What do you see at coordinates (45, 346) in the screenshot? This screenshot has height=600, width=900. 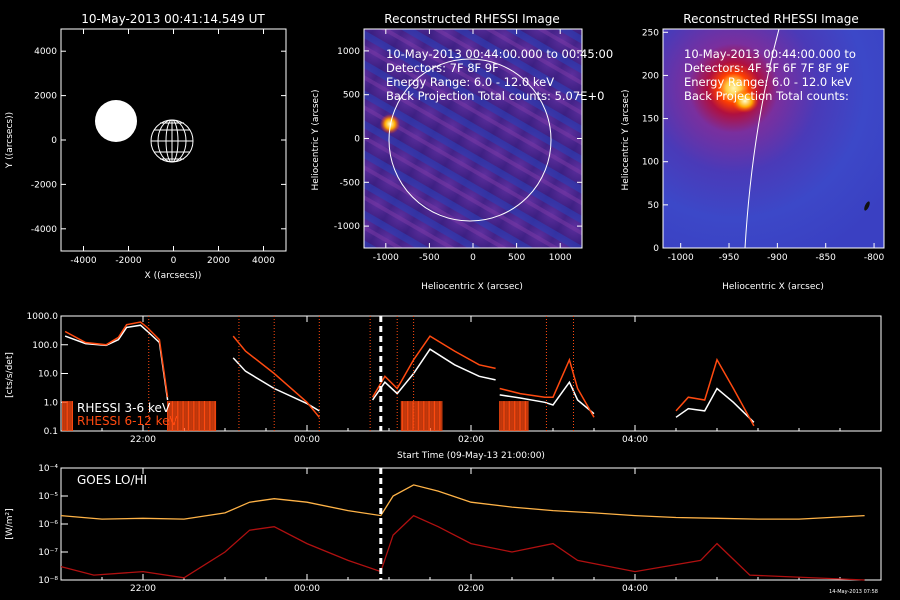 I see `lc1-ytick-label: 100.0` at bounding box center [45, 346].